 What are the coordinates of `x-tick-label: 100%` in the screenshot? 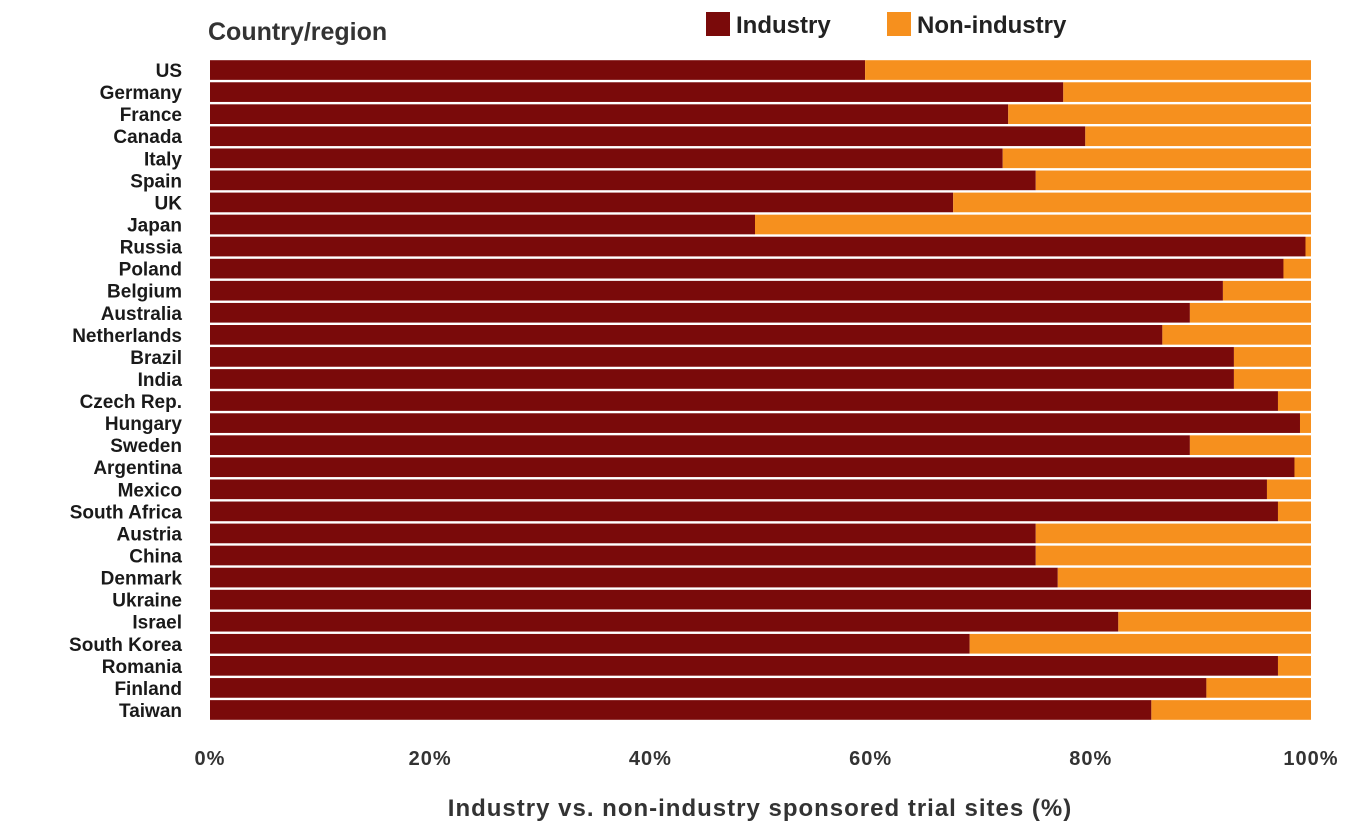 It's located at (1310, 759).